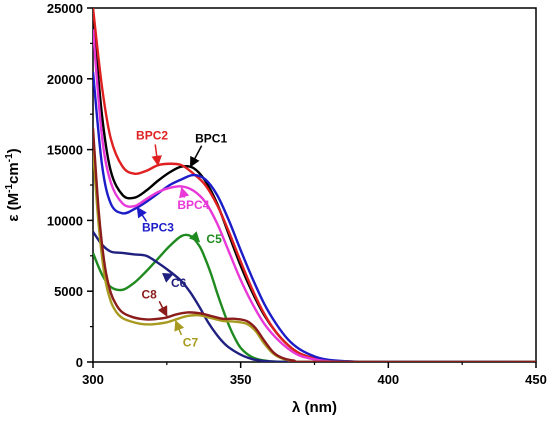 The height and width of the screenshot is (422, 550). What do you see at coordinates (179, 283) in the screenshot?
I see `series-label-c6: C6` at bounding box center [179, 283].